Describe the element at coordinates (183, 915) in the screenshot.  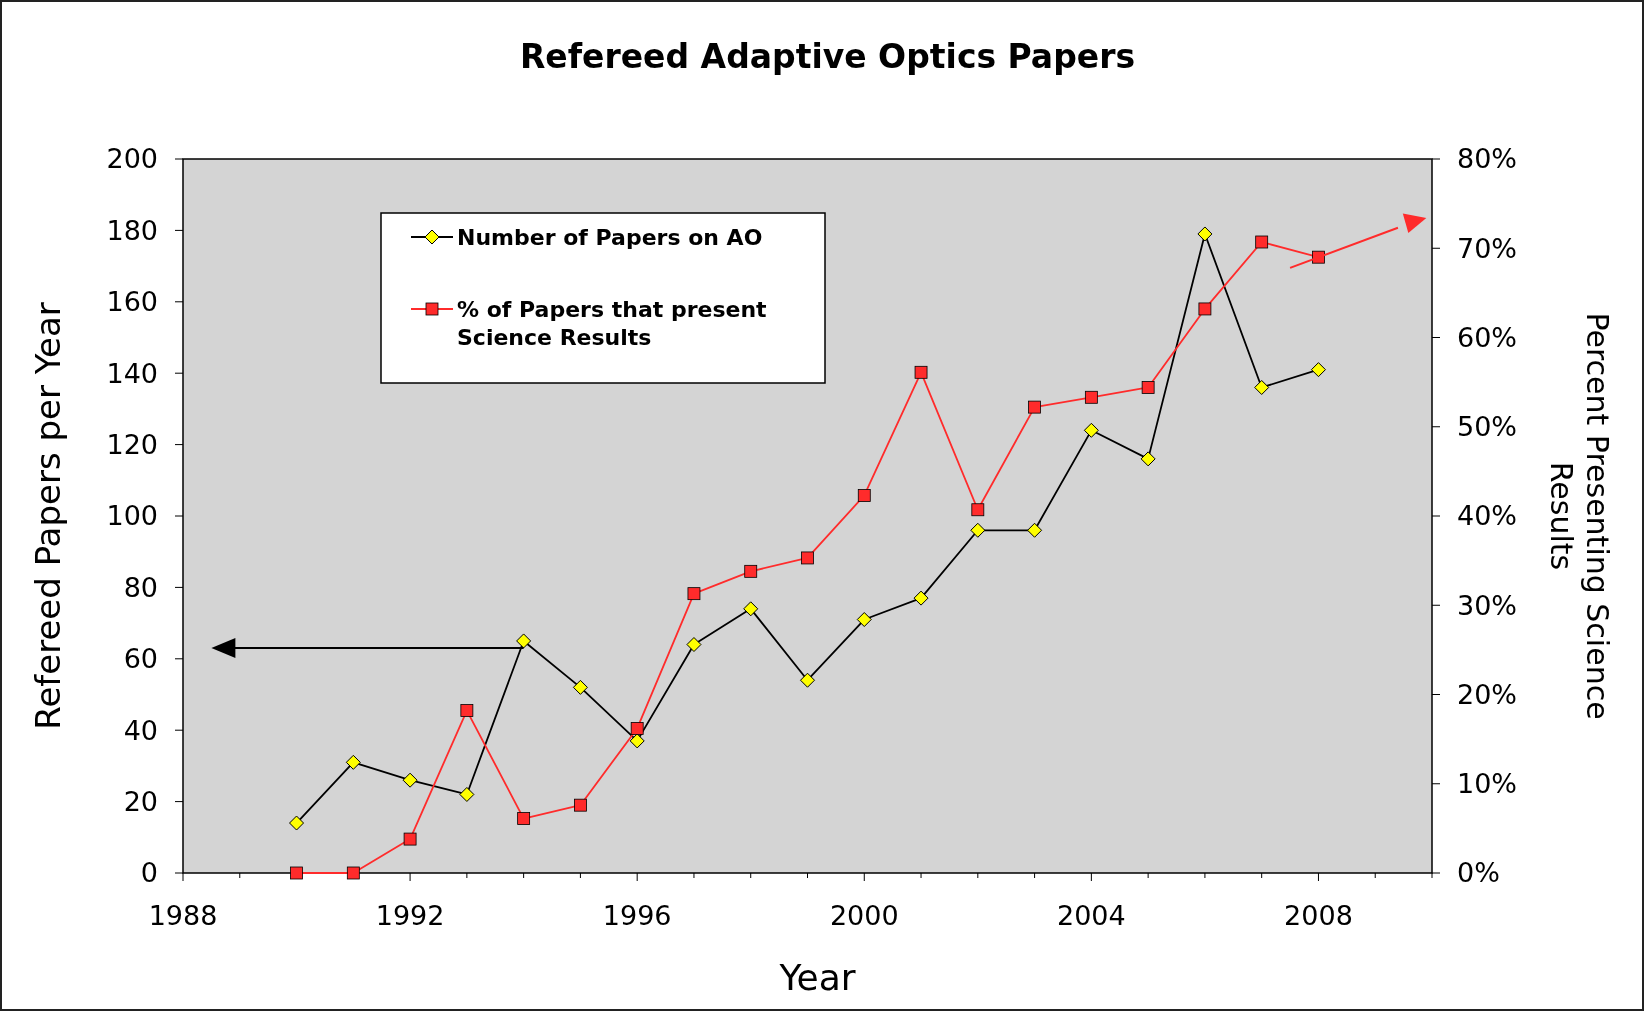
I see `x-tick-label: 1988` at that location.